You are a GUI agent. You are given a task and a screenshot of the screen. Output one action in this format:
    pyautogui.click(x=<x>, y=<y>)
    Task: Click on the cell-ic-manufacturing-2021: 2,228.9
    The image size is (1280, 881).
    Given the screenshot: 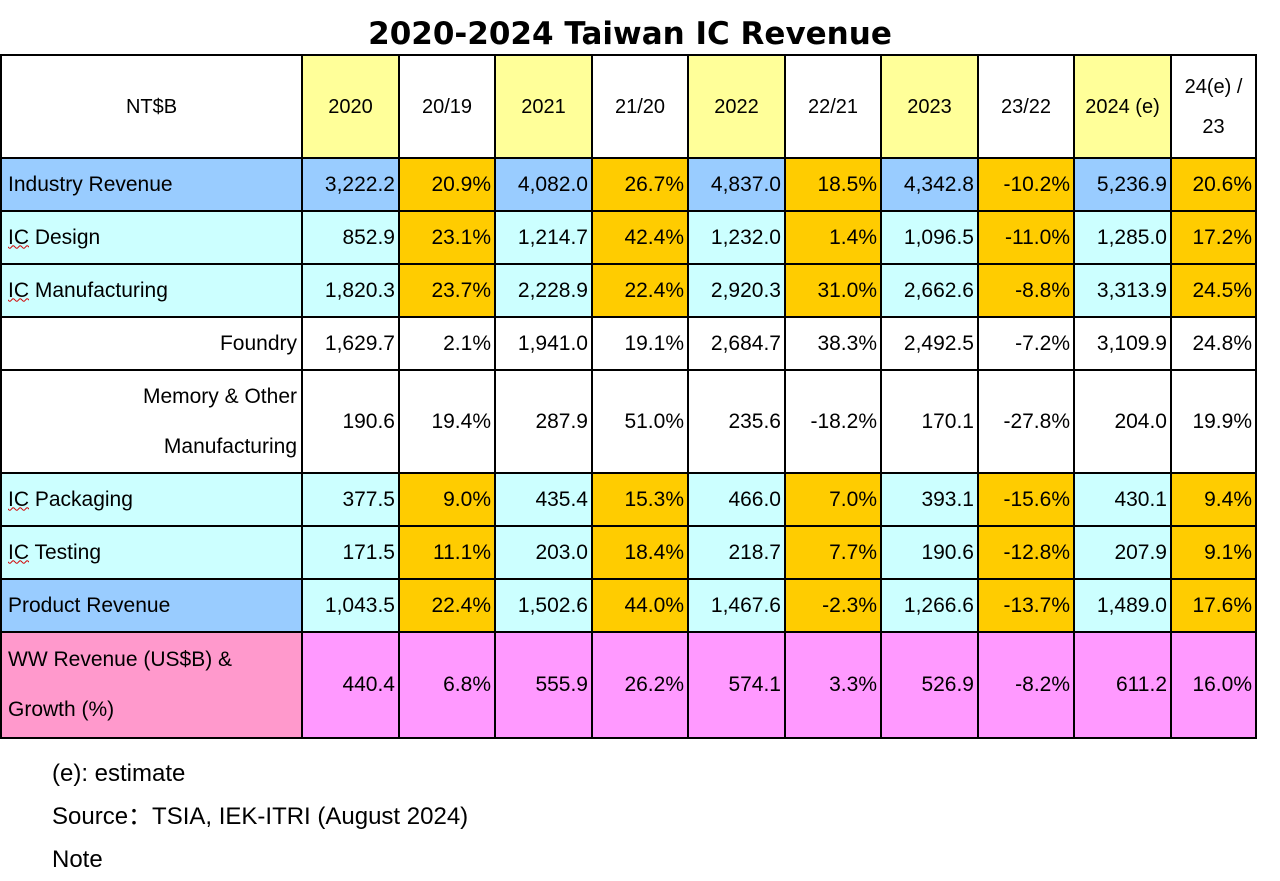 What is the action you would take?
    pyautogui.click(x=543, y=290)
    